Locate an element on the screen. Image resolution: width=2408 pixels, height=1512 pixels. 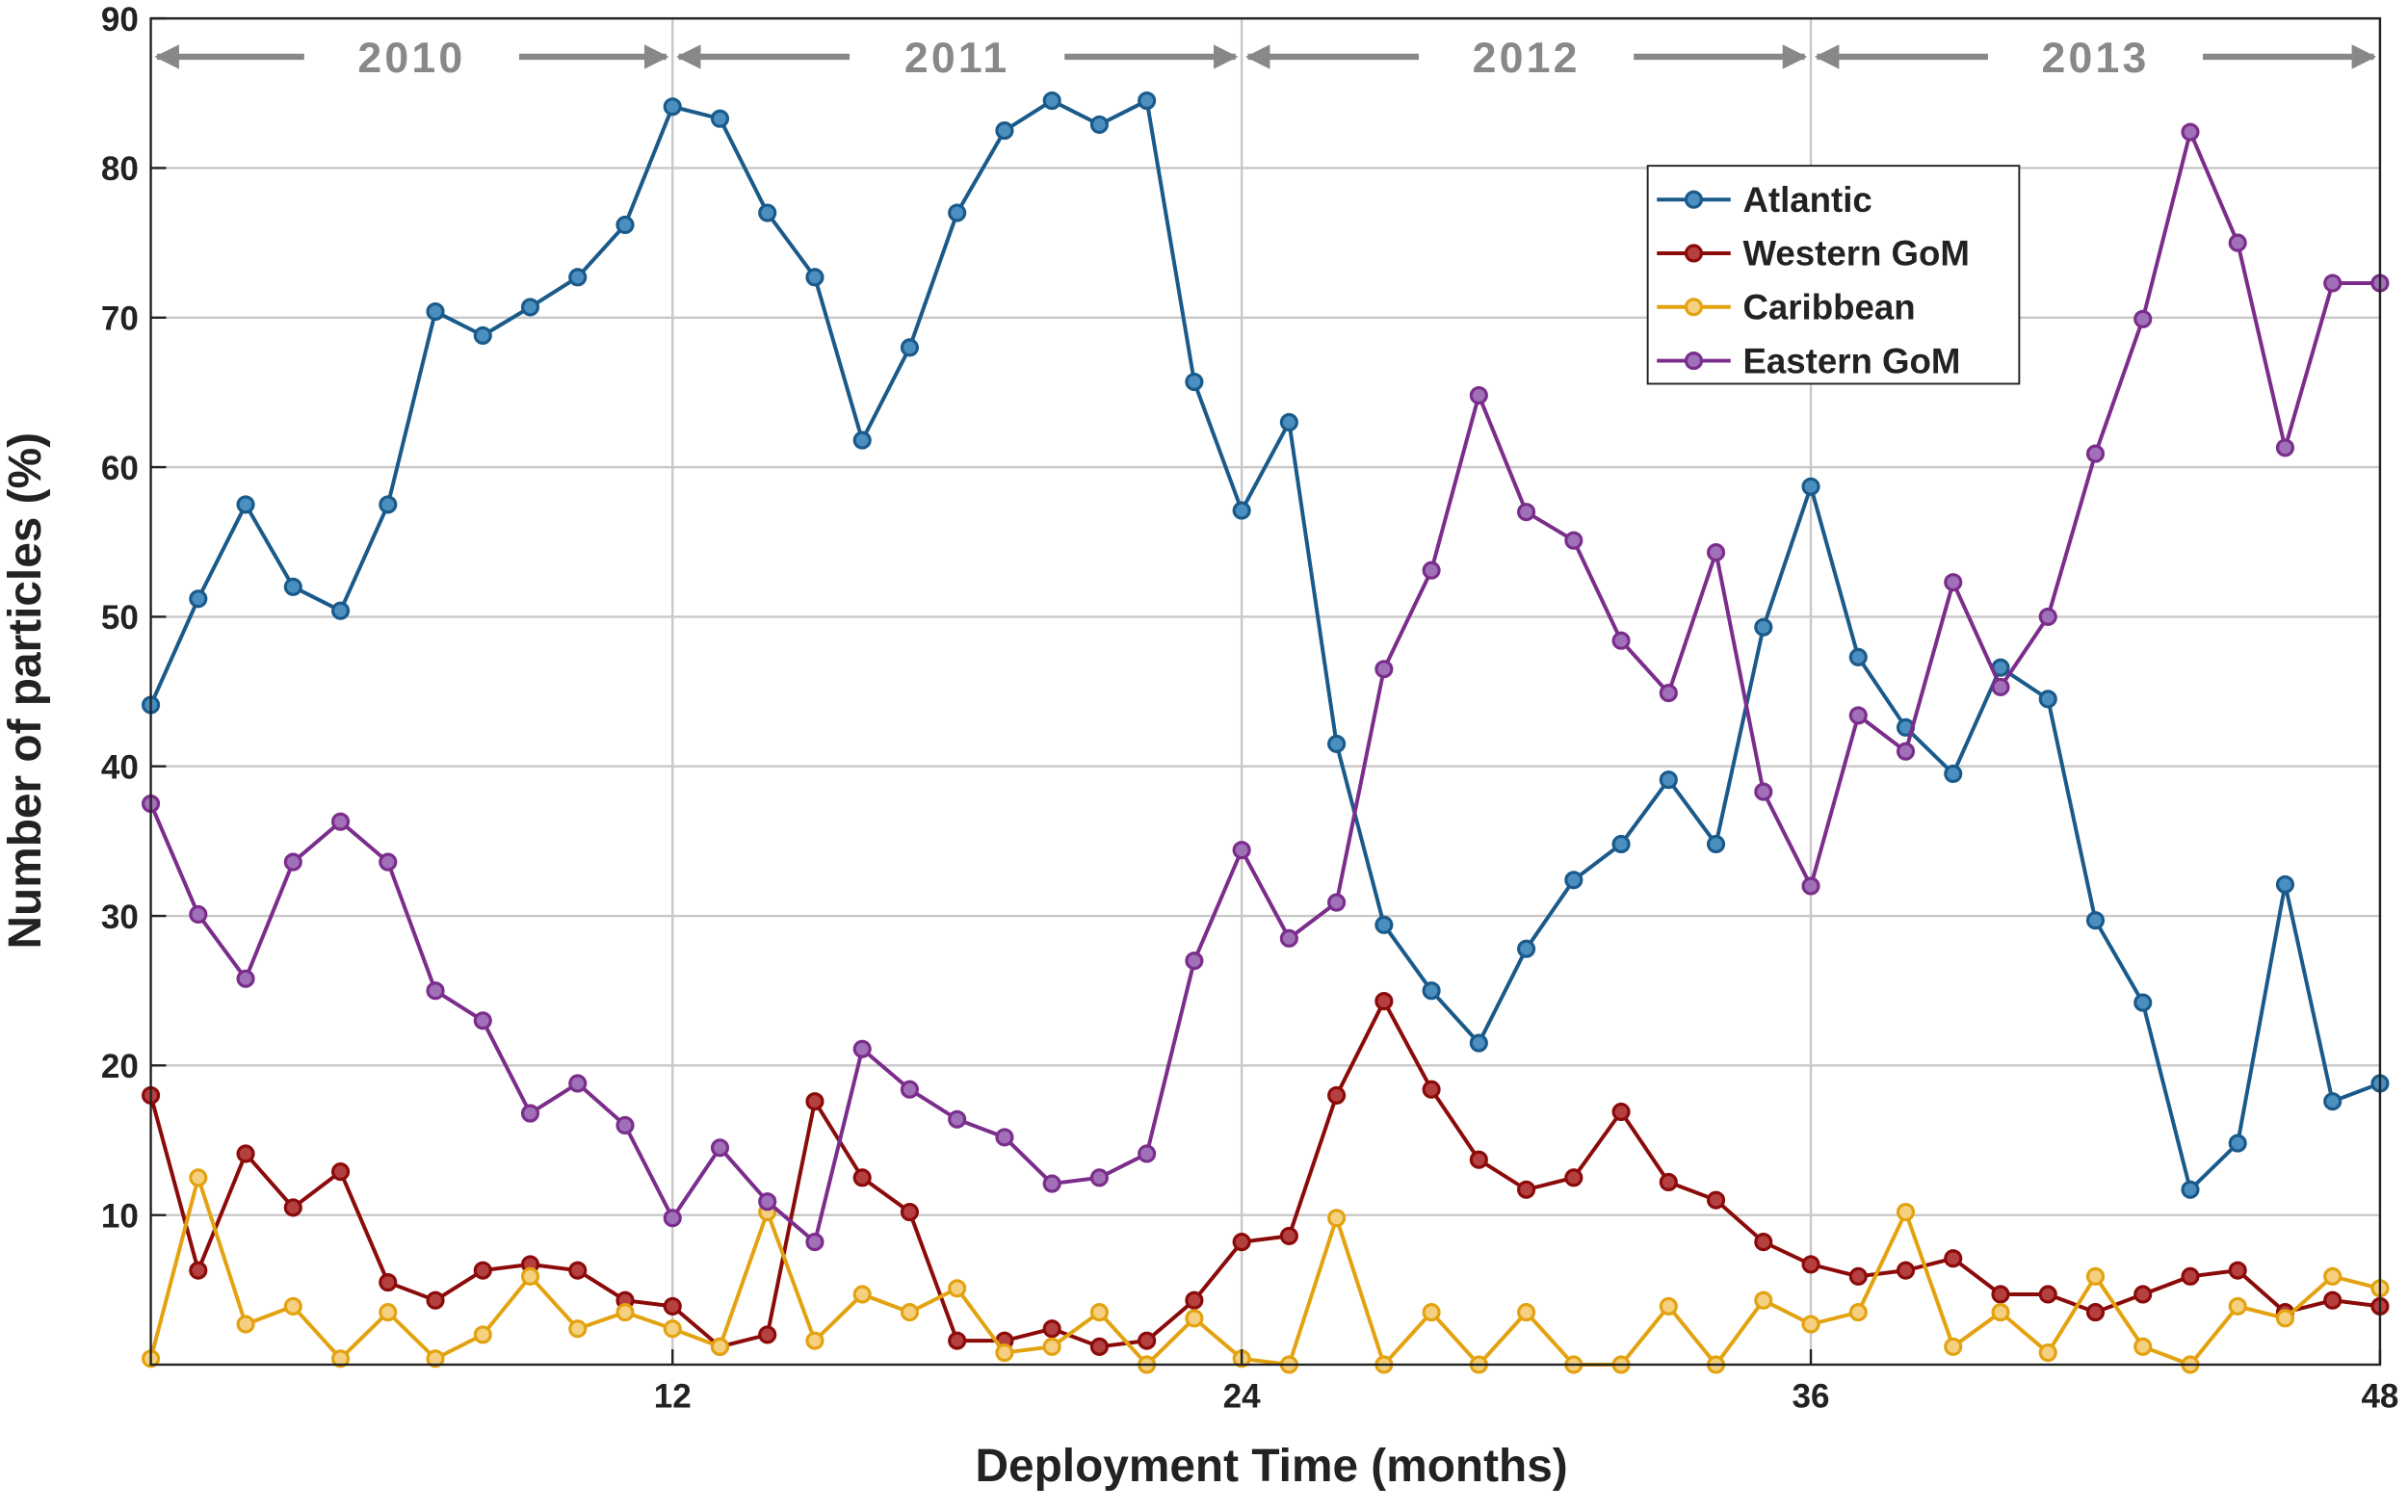
y-tick-label: 80 is located at coordinates (120, 169).